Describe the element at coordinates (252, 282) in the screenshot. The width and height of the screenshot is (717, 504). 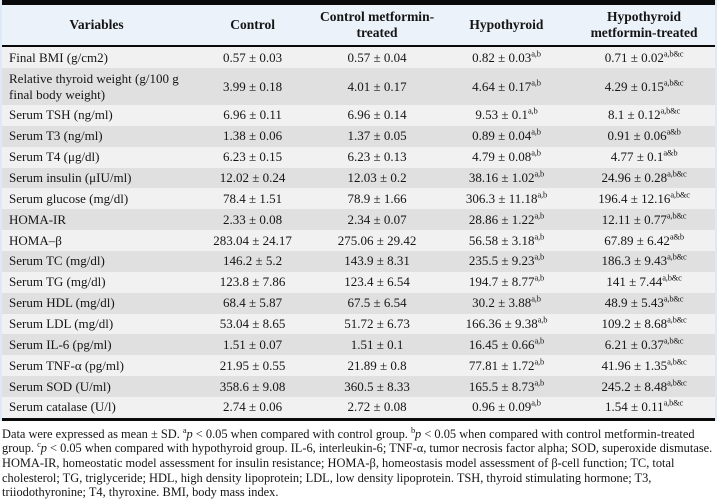
I see `value-cell: 123.8 ± 7.86` at that location.